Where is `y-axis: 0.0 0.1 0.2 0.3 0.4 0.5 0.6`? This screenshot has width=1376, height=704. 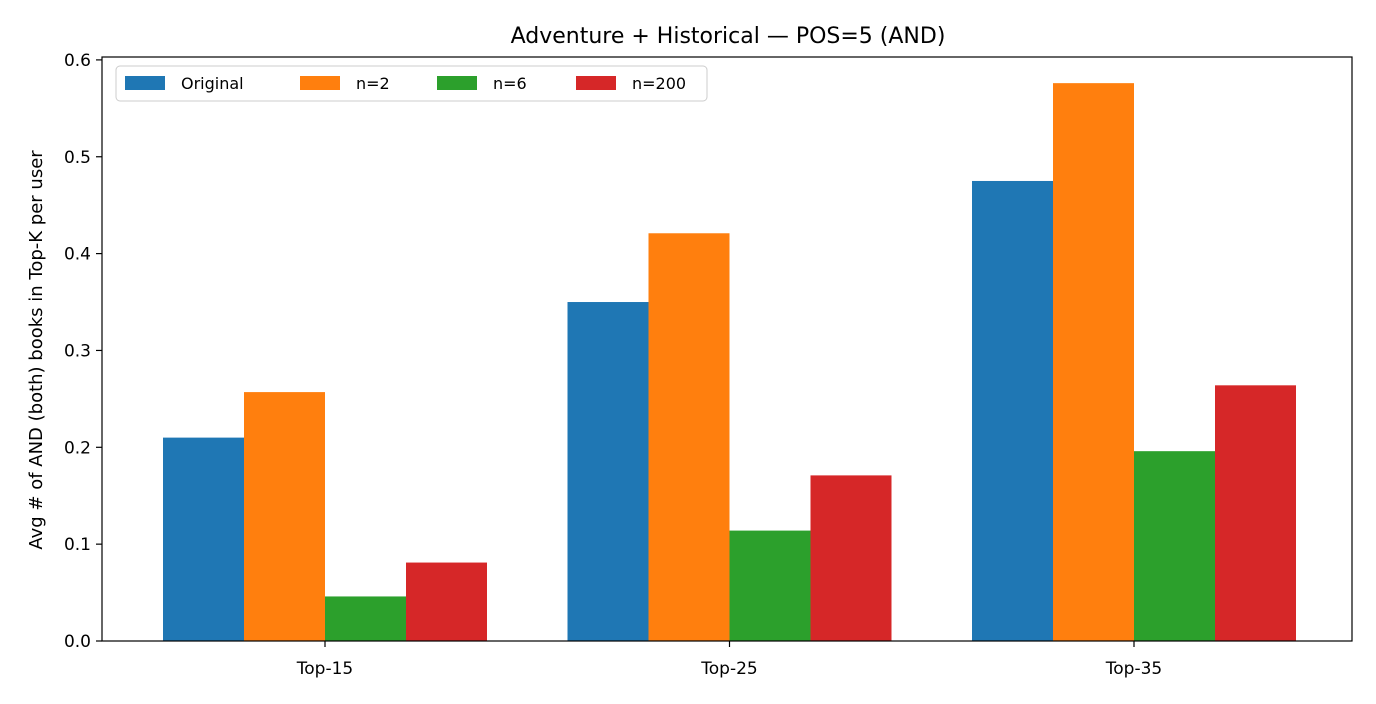
y-axis: 0.0 0.1 0.2 0.3 0.4 0.5 0.6 is located at coordinates (83, 351).